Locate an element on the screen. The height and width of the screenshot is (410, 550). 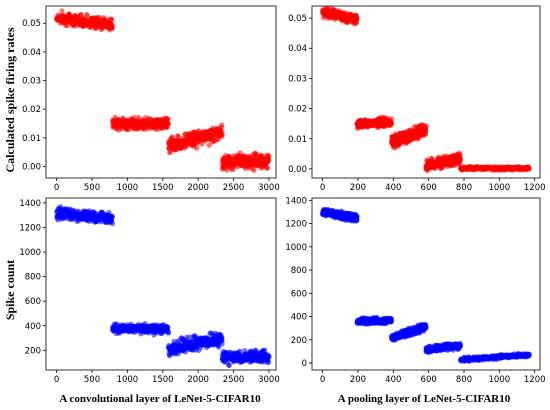
x-tick-label: 3000 is located at coordinates (269, 380).